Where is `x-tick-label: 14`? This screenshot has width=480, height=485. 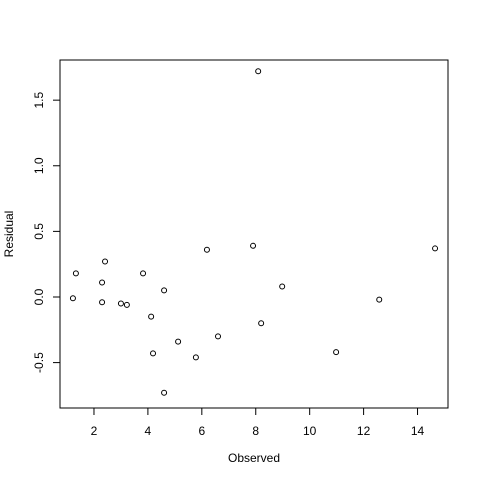
x-tick-label: 14 is located at coordinates (418, 431).